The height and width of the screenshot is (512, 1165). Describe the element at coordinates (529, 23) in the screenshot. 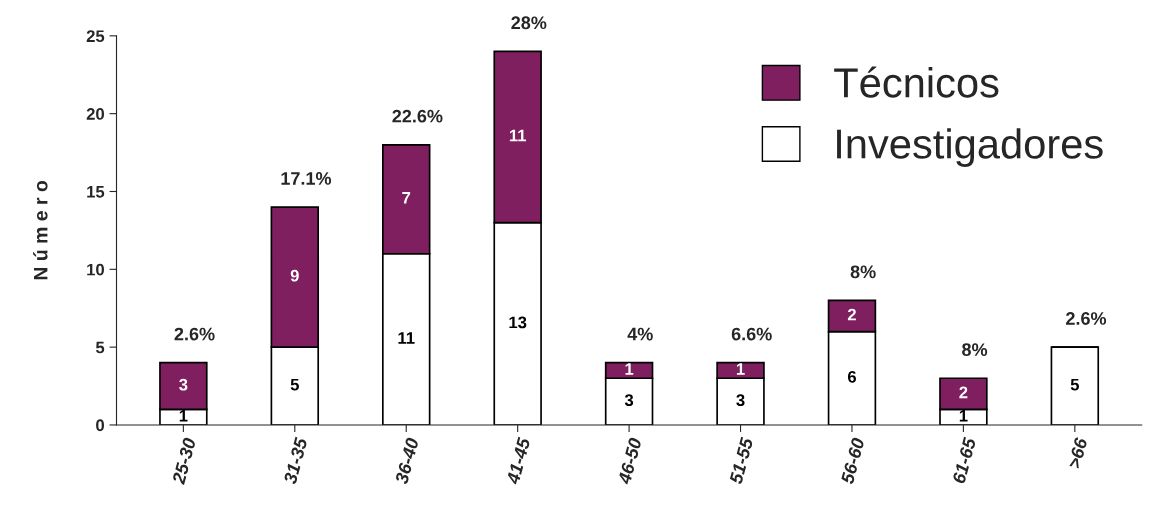

I see `annotation: 28%` at that location.